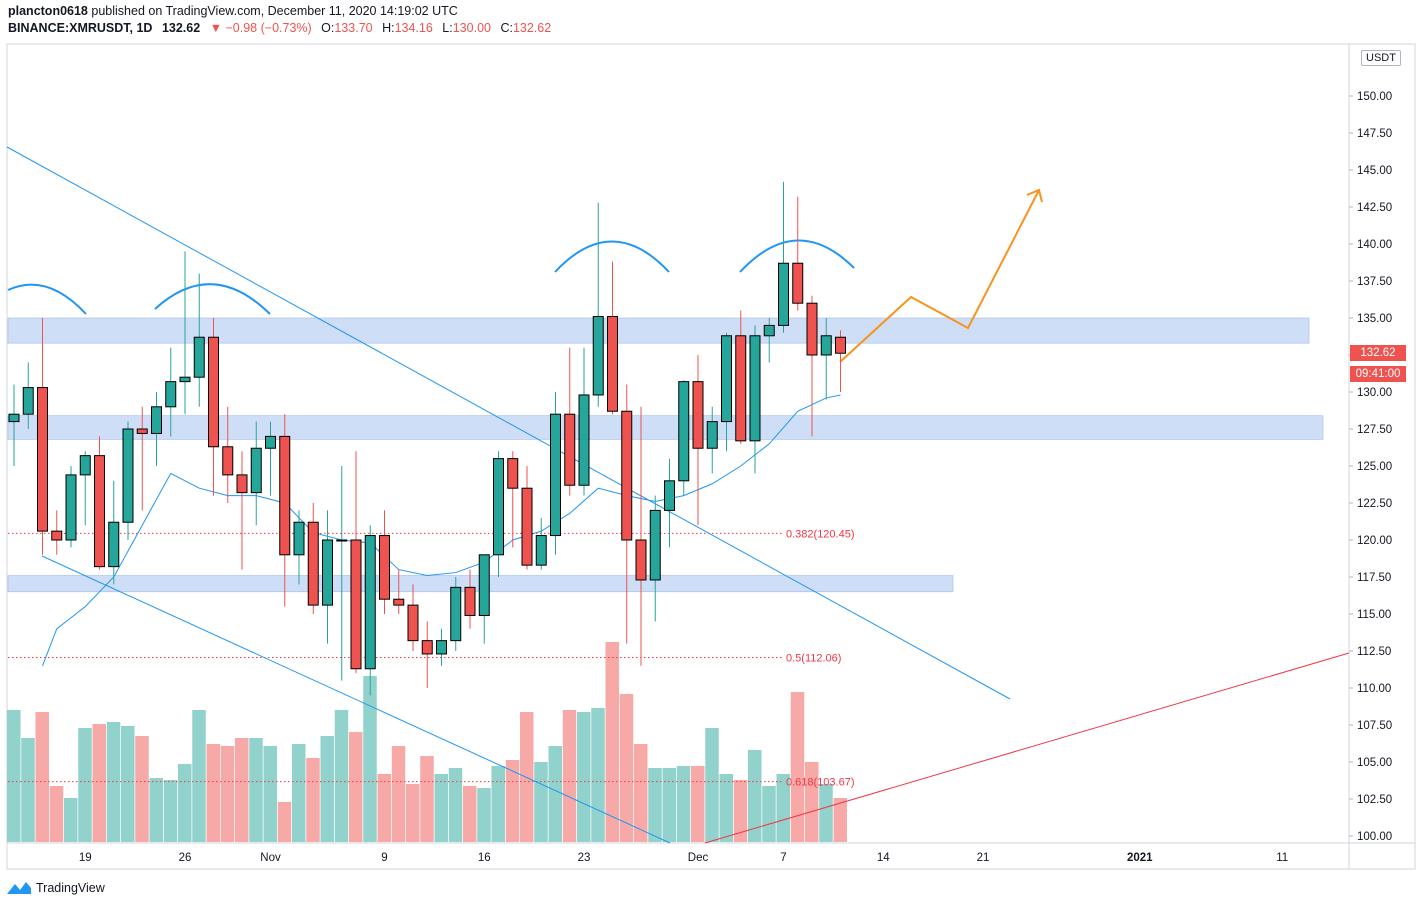  Describe the element at coordinates (584, 858) in the screenshot. I see `time-tick-label: 23` at that location.